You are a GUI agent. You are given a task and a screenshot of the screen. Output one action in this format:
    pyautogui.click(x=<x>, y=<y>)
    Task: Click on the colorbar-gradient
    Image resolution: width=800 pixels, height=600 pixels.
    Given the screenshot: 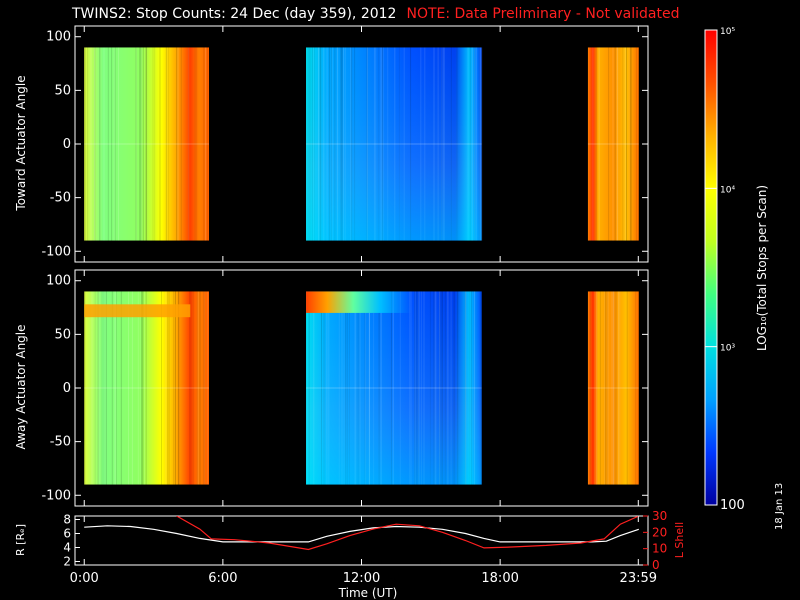 What is the action you would take?
    pyautogui.click(x=711, y=267)
    